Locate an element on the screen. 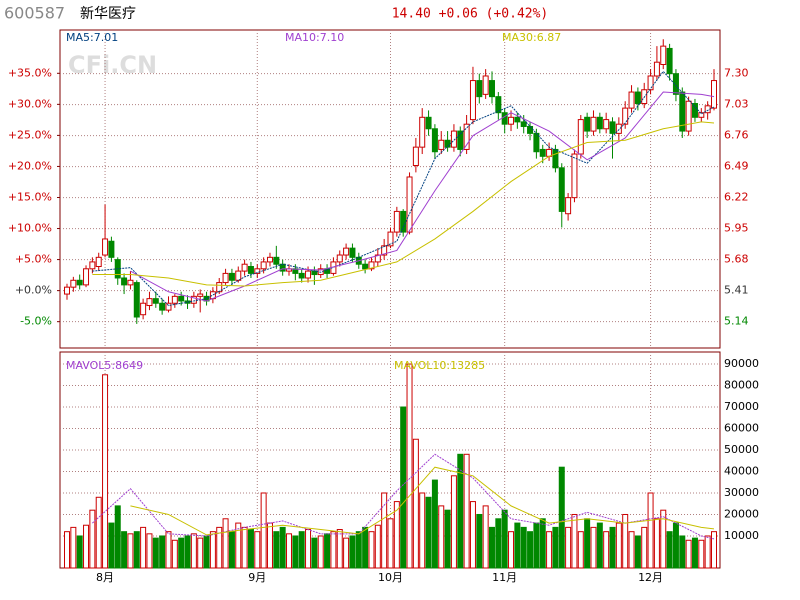 The image size is (800, 600). vol-tick-label: 30000 is located at coordinates (741, 492).